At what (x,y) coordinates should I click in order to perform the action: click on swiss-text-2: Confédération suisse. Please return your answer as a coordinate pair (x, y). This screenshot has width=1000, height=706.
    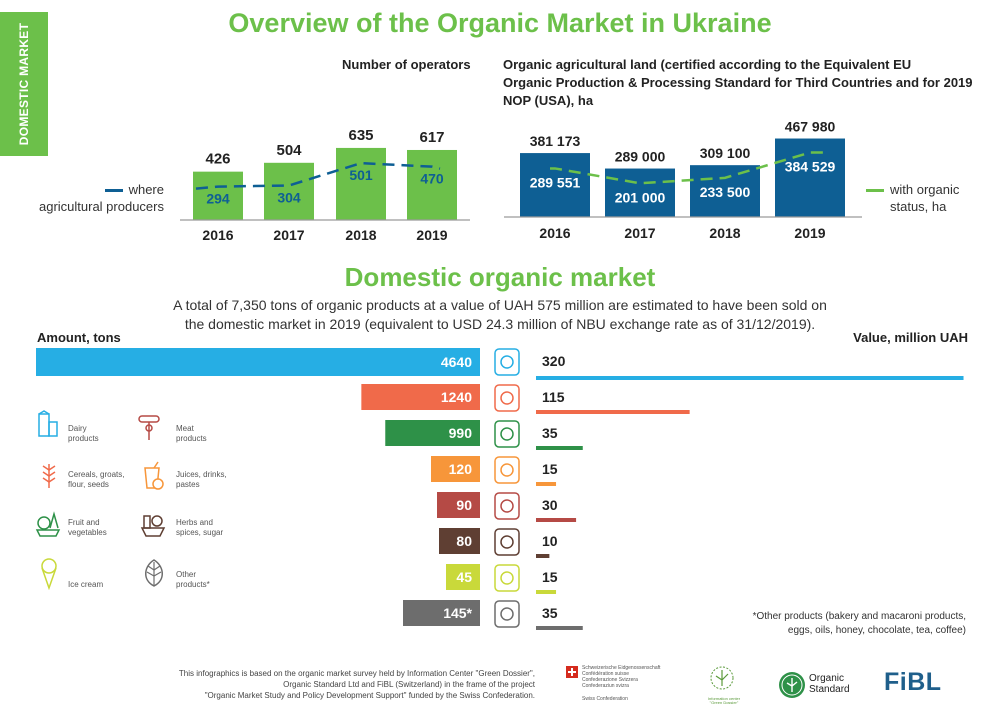
    Looking at the image, I should click on (605, 674).